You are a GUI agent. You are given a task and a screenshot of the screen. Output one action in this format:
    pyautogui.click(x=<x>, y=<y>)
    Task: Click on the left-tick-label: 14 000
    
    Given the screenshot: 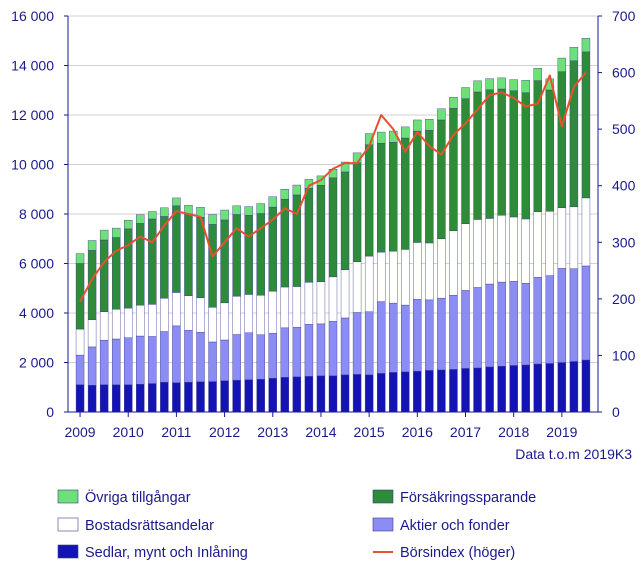 What is the action you would take?
    pyautogui.click(x=32, y=66)
    